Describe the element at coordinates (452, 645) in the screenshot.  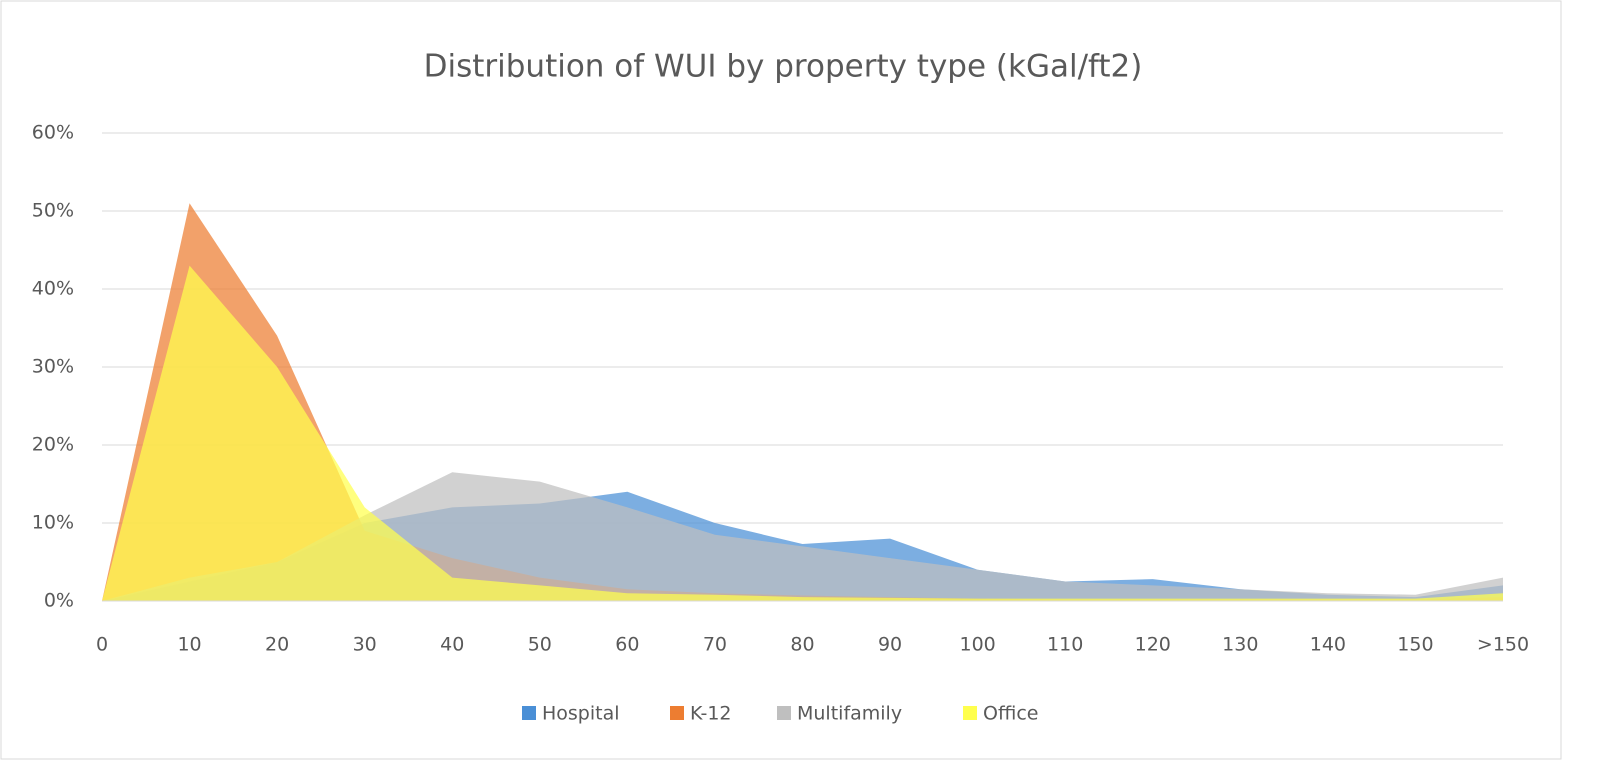
I see `x-tick-label: 40` at that location.